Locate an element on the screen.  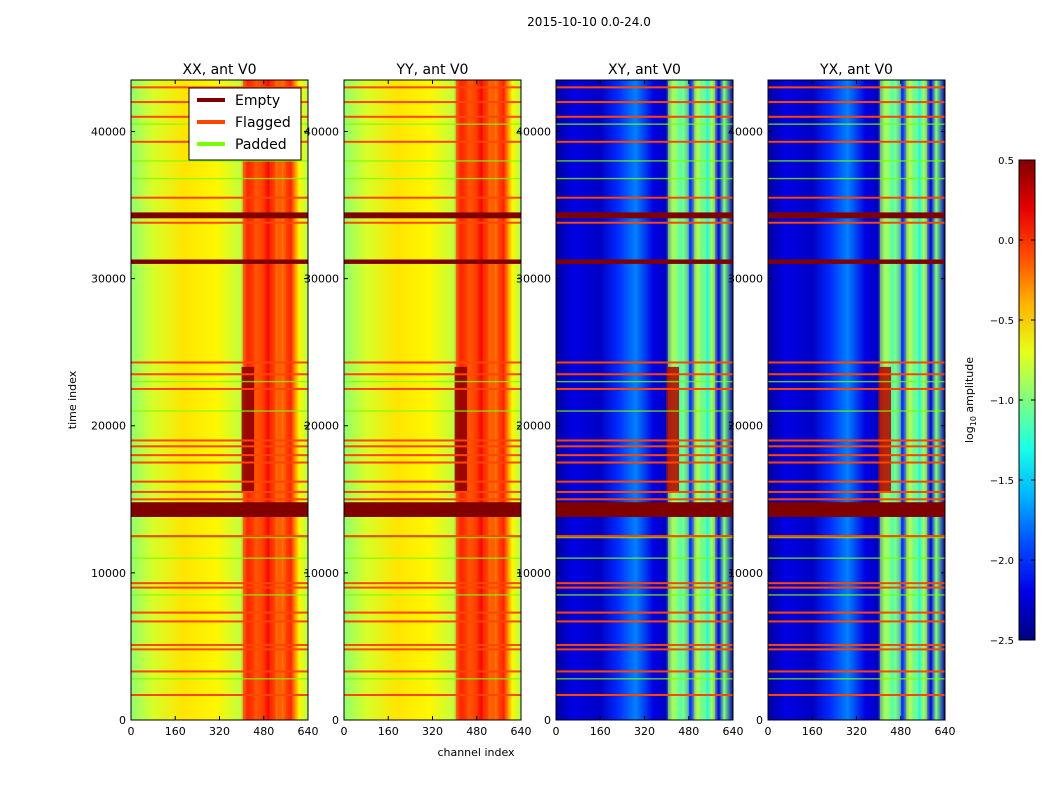
y-tick-label: 20000 is located at coordinates (321, 426).